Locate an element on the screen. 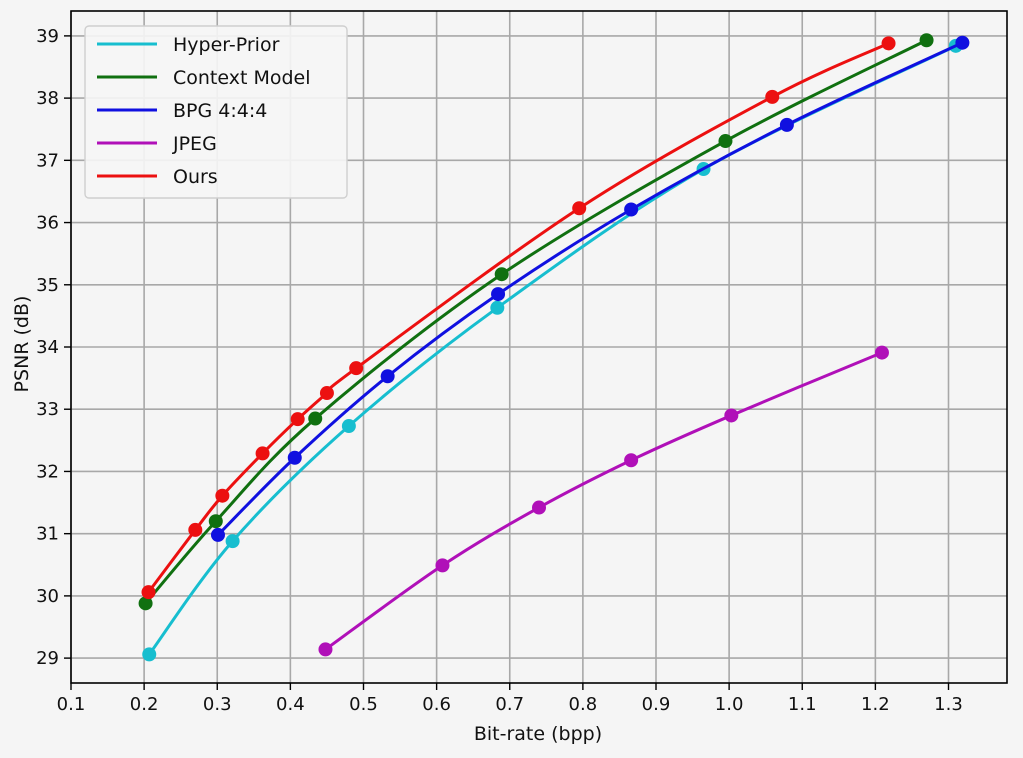 This screenshot has height=758, width=1023. y-tick-label: 37 is located at coordinates (47, 160).